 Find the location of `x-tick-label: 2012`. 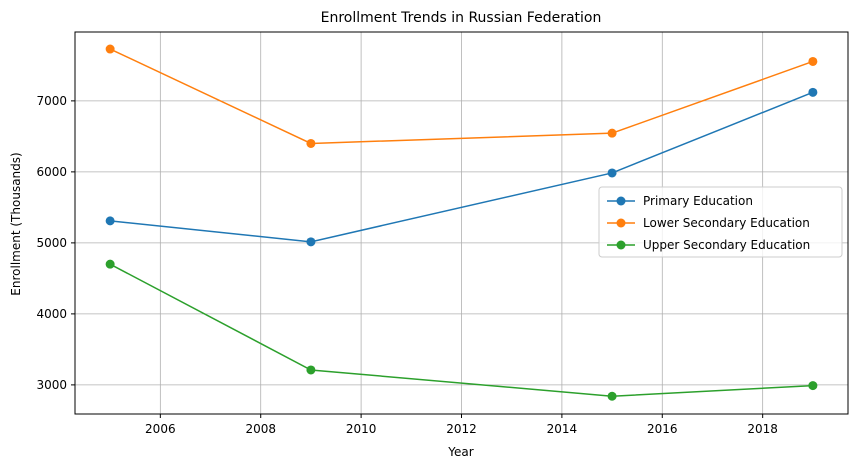

x-tick-label: 2012 is located at coordinates (461, 429).